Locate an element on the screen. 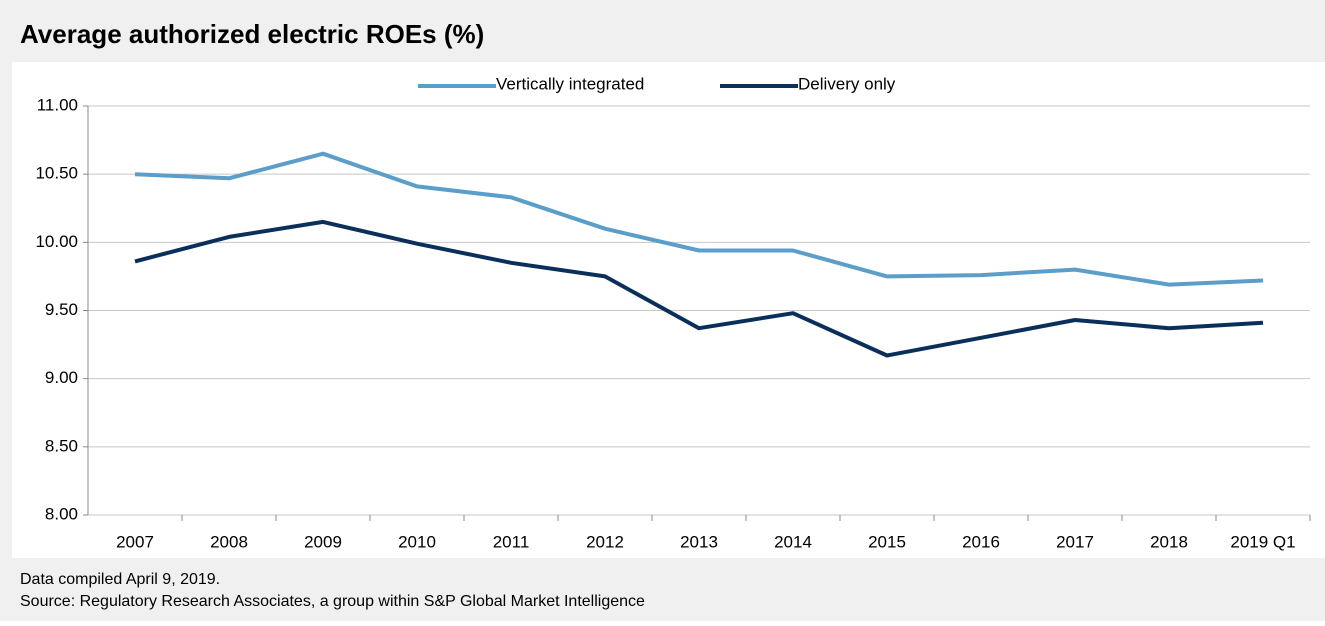 The image size is (1325, 626). y-tick-label: 8.50 is located at coordinates (61, 445).